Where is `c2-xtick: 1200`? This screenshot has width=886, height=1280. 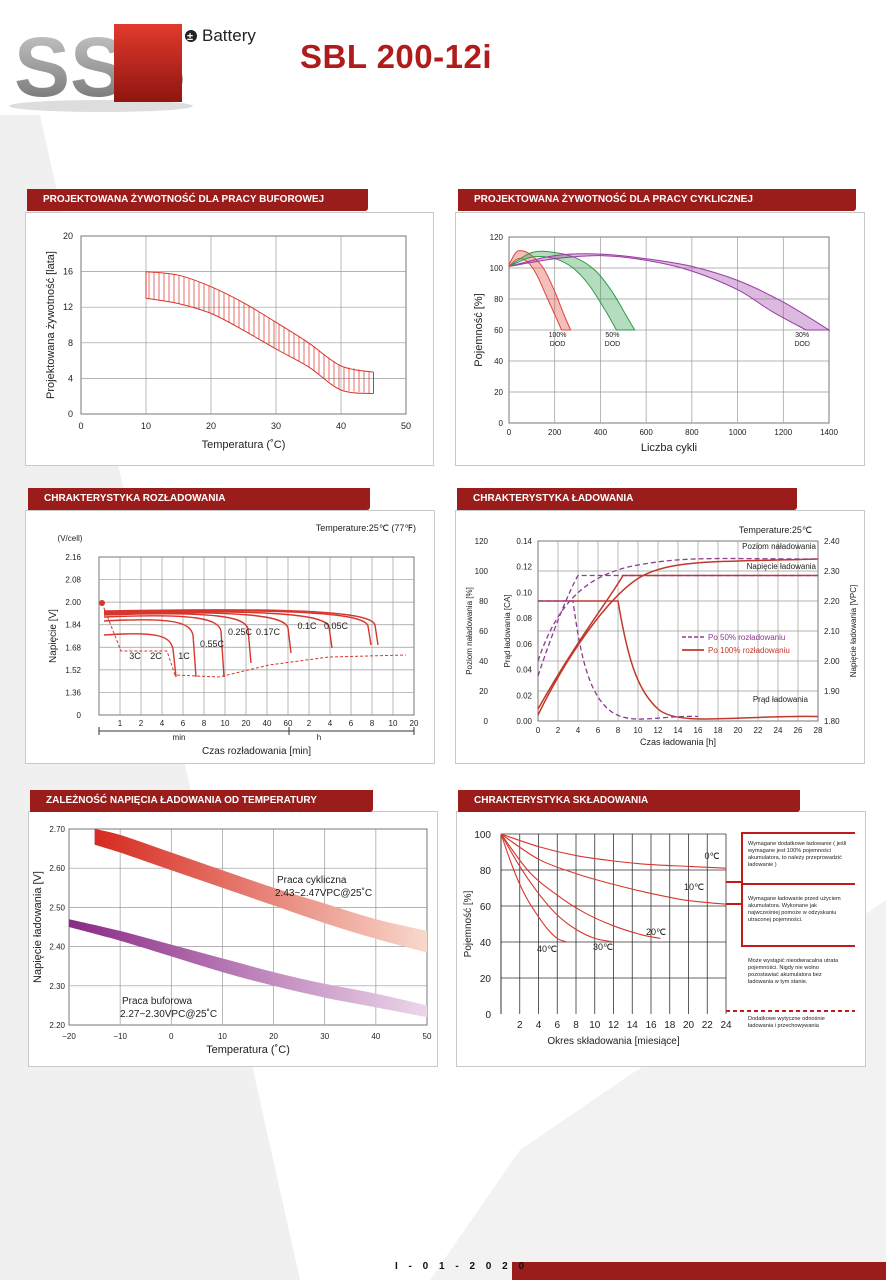
c2-xtick: 1200 is located at coordinates (783, 432).